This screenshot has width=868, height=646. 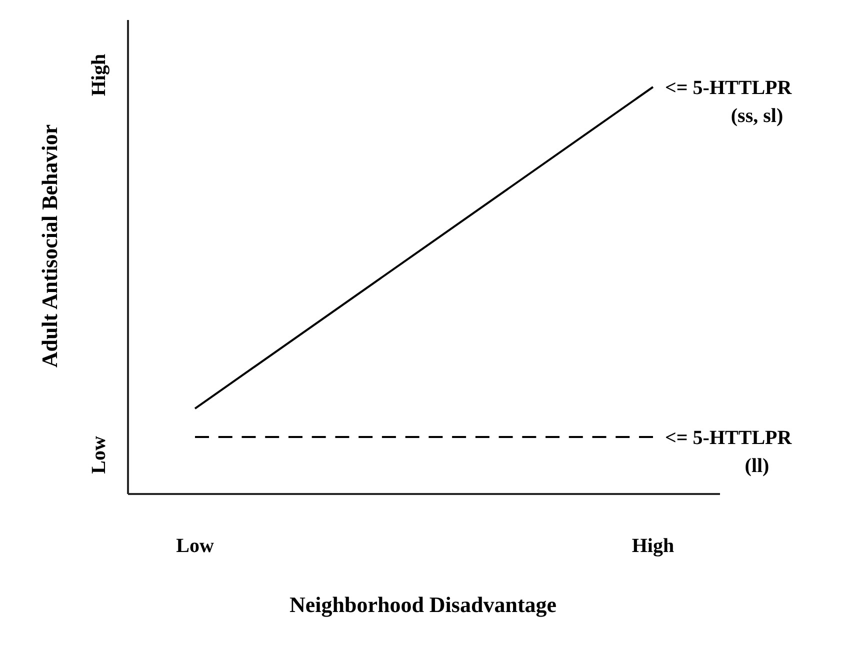 What do you see at coordinates (99, 455) in the screenshot?
I see `text: Low` at bounding box center [99, 455].